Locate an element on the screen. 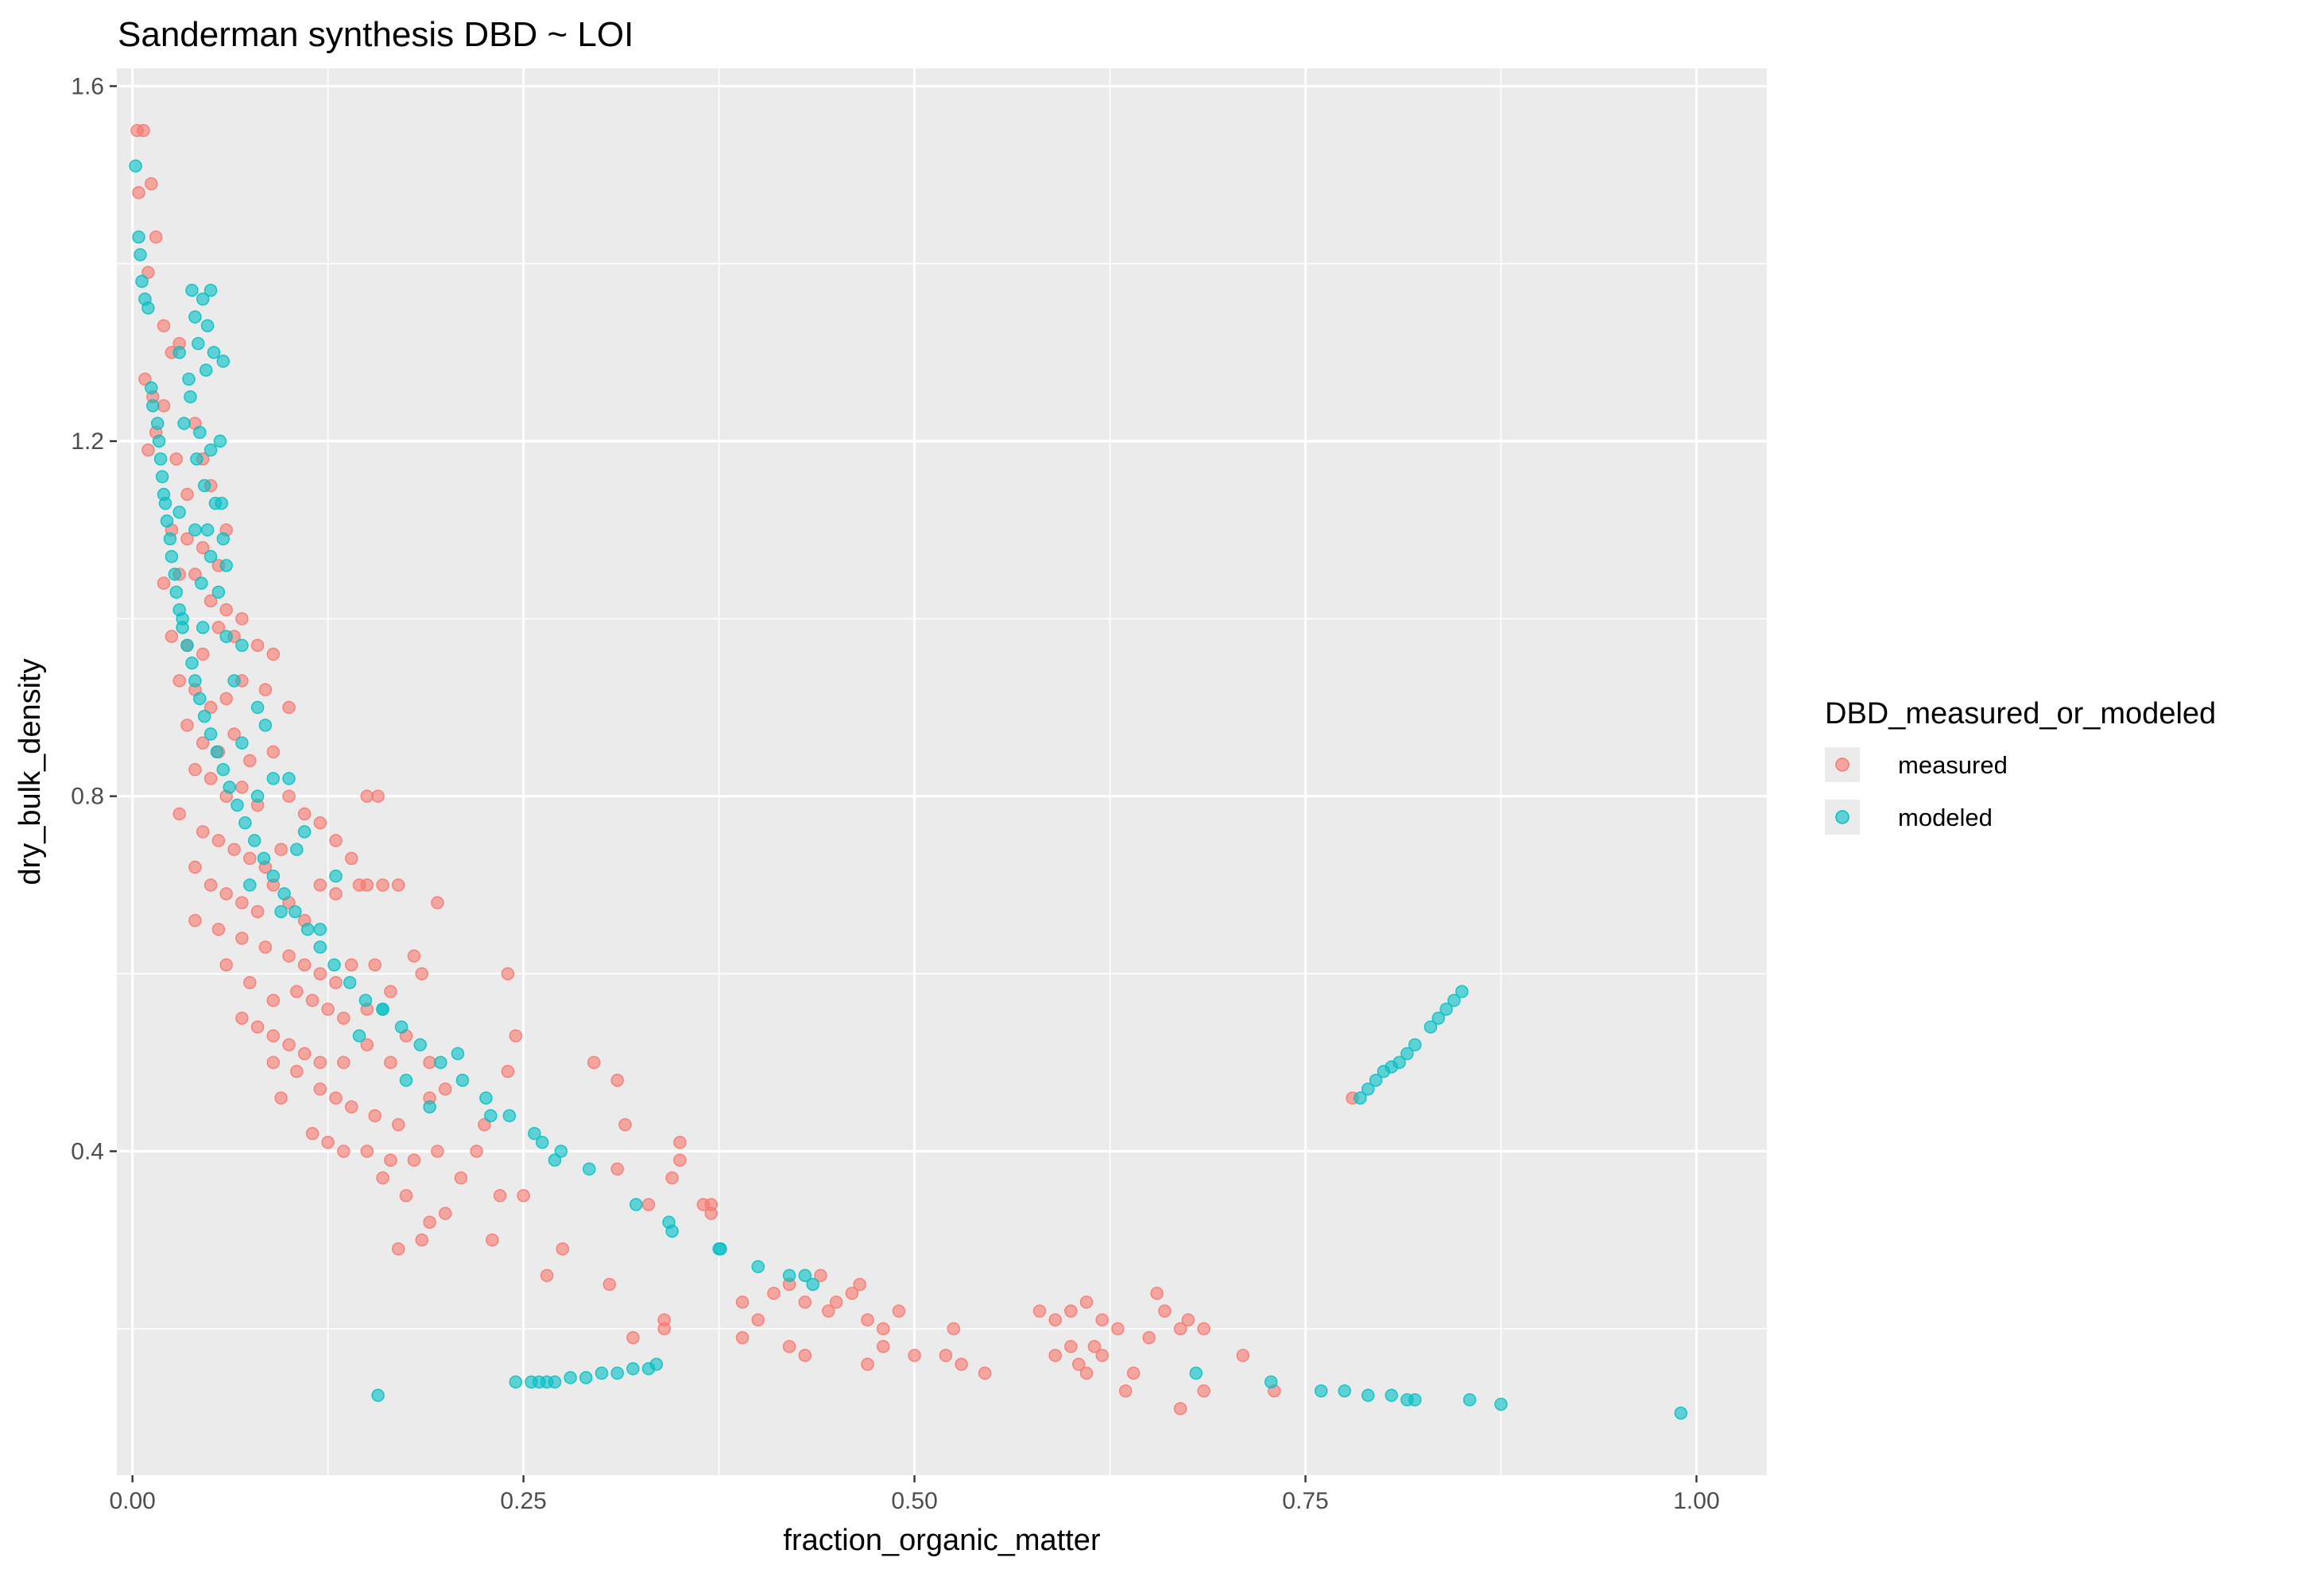 This screenshot has width=2324, height=1573. y-tick-label: 1.6 is located at coordinates (88, 86).